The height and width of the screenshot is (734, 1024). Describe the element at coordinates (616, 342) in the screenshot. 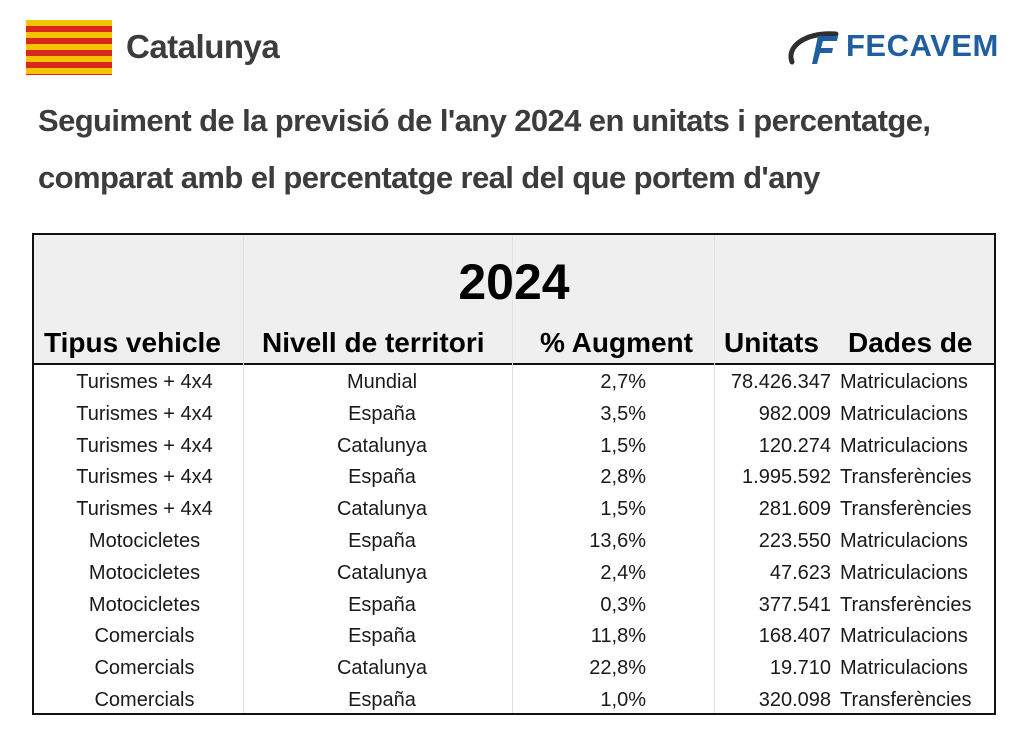

I see `col-header-augment: % Augment` at that location.